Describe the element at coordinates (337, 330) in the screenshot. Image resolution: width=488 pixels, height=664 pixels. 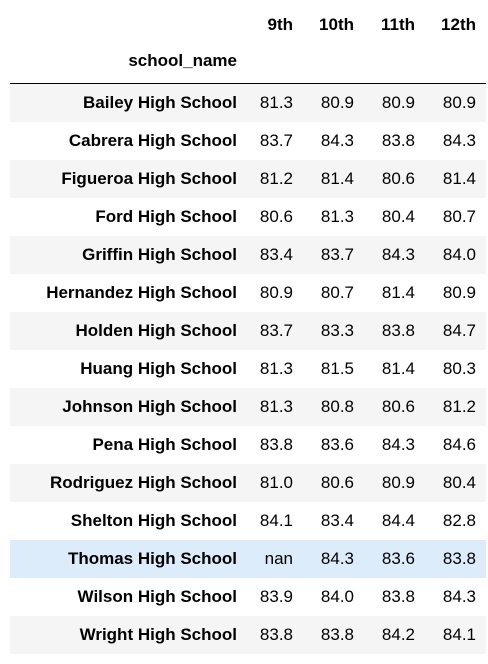
I see `table-cell: 83.3` at that location.